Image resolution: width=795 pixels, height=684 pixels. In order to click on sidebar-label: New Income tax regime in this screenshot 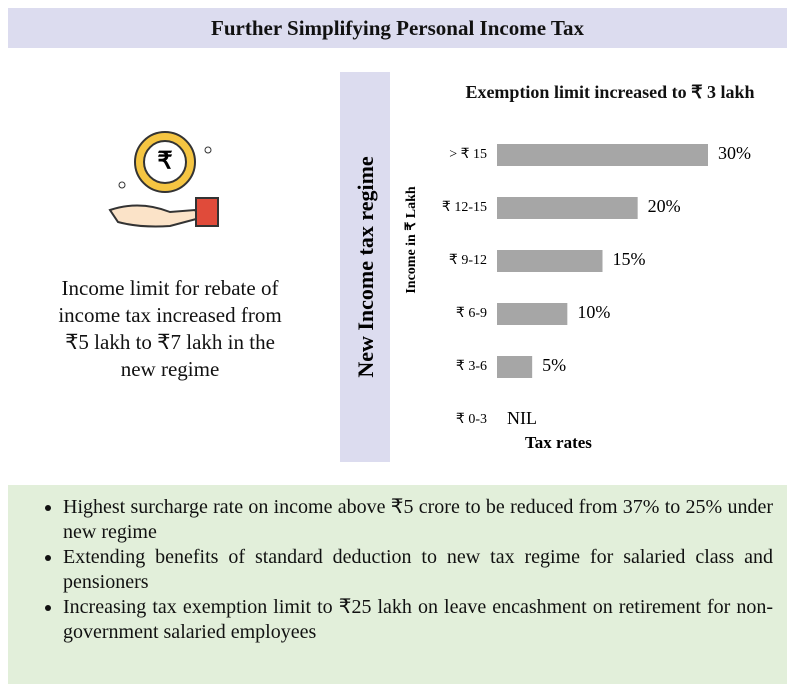, I will do `click(365, 267)`.